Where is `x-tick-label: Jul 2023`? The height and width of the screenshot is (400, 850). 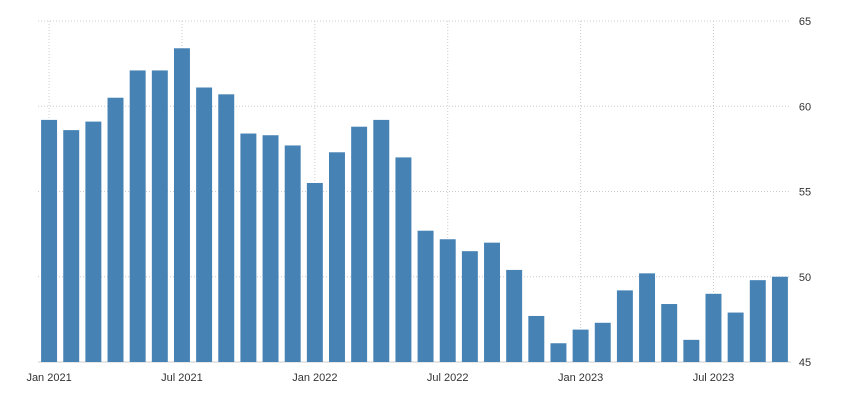
x-tick-label: Jul 2023 is located at coordinates (714, 378).